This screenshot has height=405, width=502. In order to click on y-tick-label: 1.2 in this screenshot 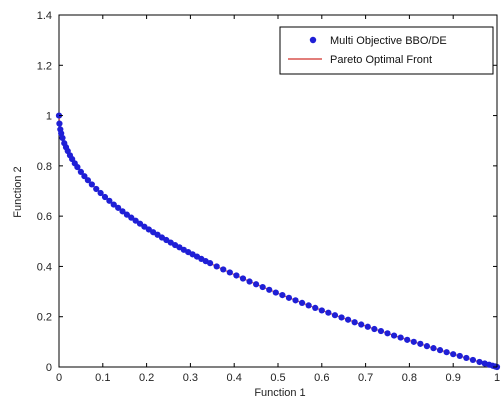, I will do `click(44, 66)`.